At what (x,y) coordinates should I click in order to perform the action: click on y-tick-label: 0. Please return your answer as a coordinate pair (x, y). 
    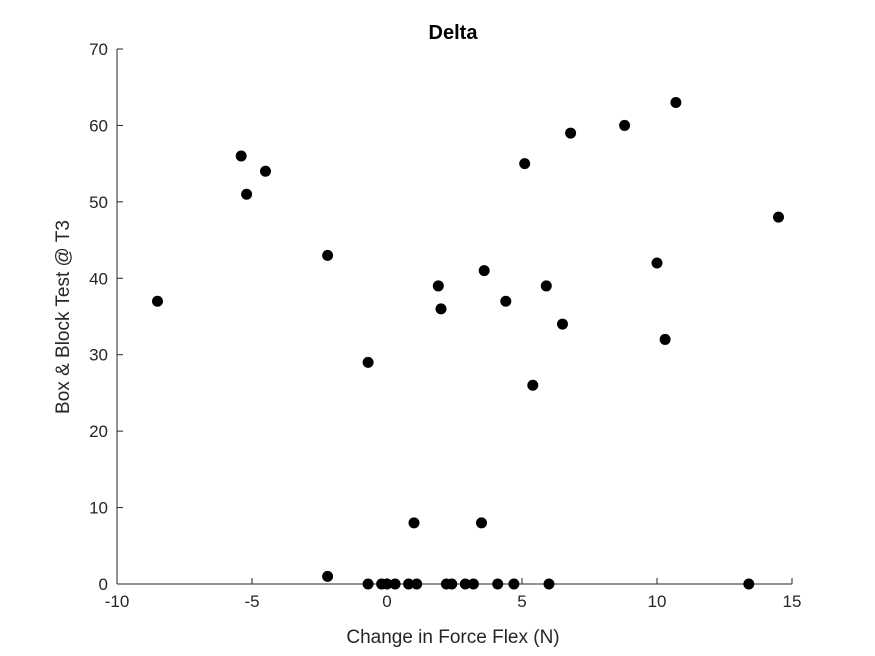
    Looking at the image, I should click on (103, 584).